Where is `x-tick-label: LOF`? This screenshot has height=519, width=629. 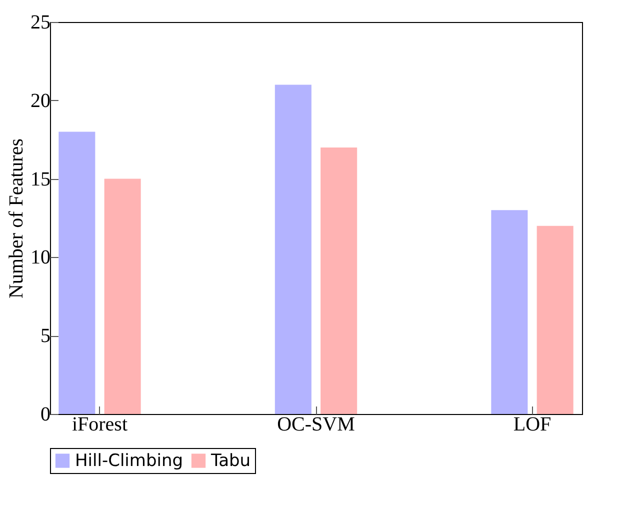
x-tick-label: LOF is located at coordinates (532, 425).